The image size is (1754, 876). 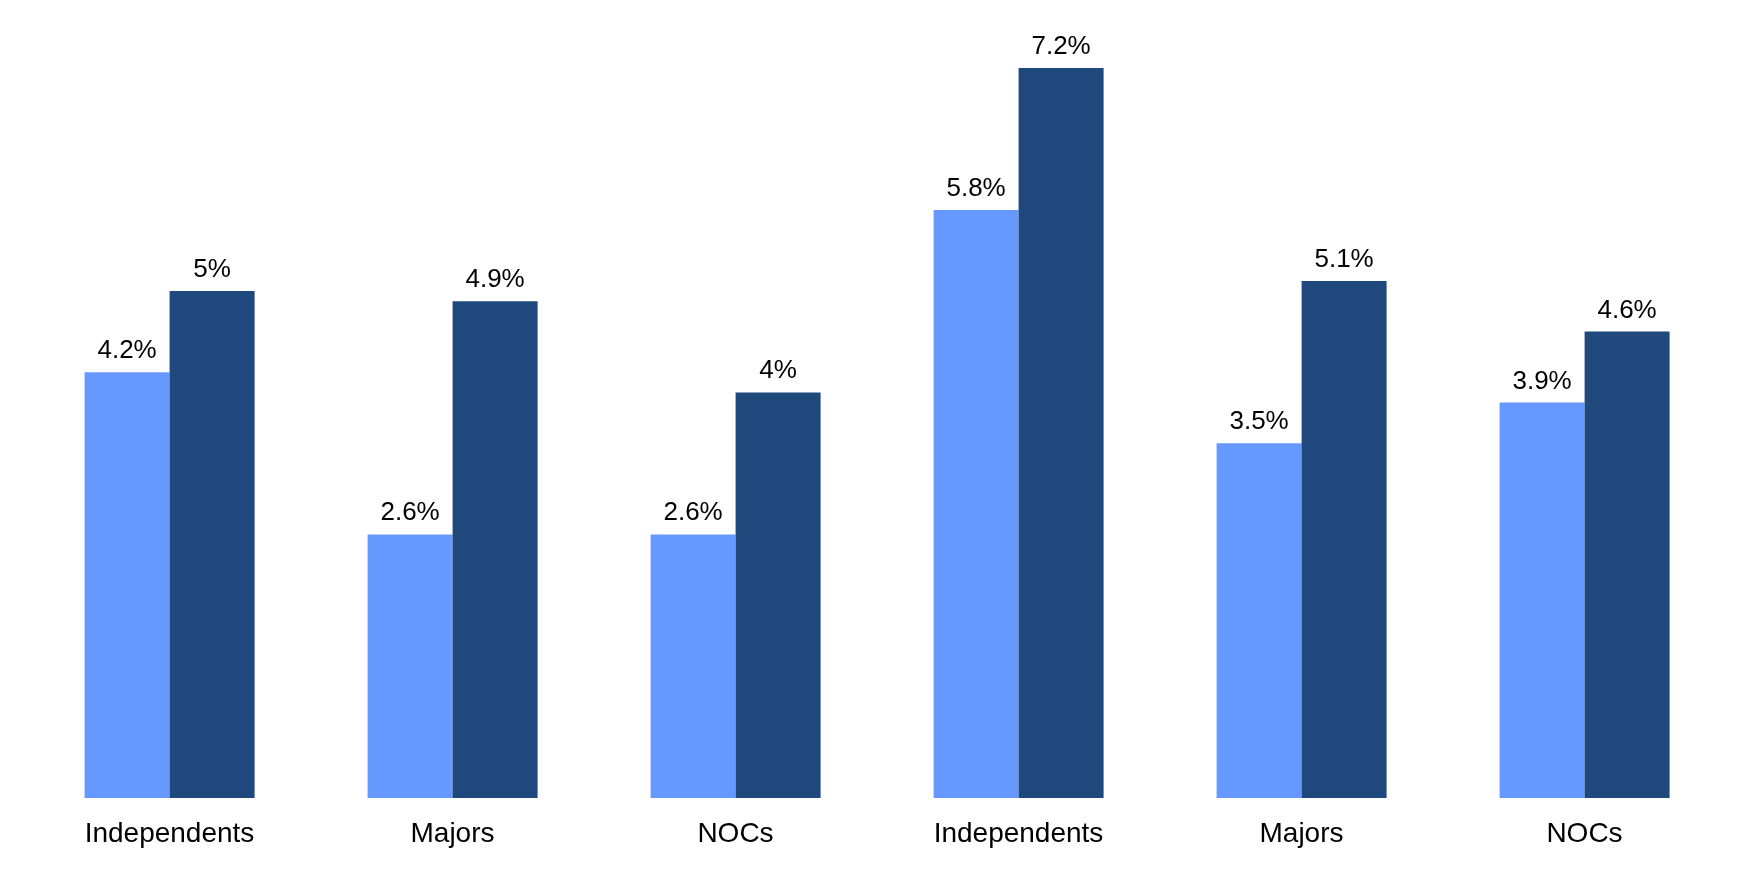 What do you see at coordinates (127, 349) in the screenshot?
I see `data-label: 4.2%` at bounding box center [127, 349].